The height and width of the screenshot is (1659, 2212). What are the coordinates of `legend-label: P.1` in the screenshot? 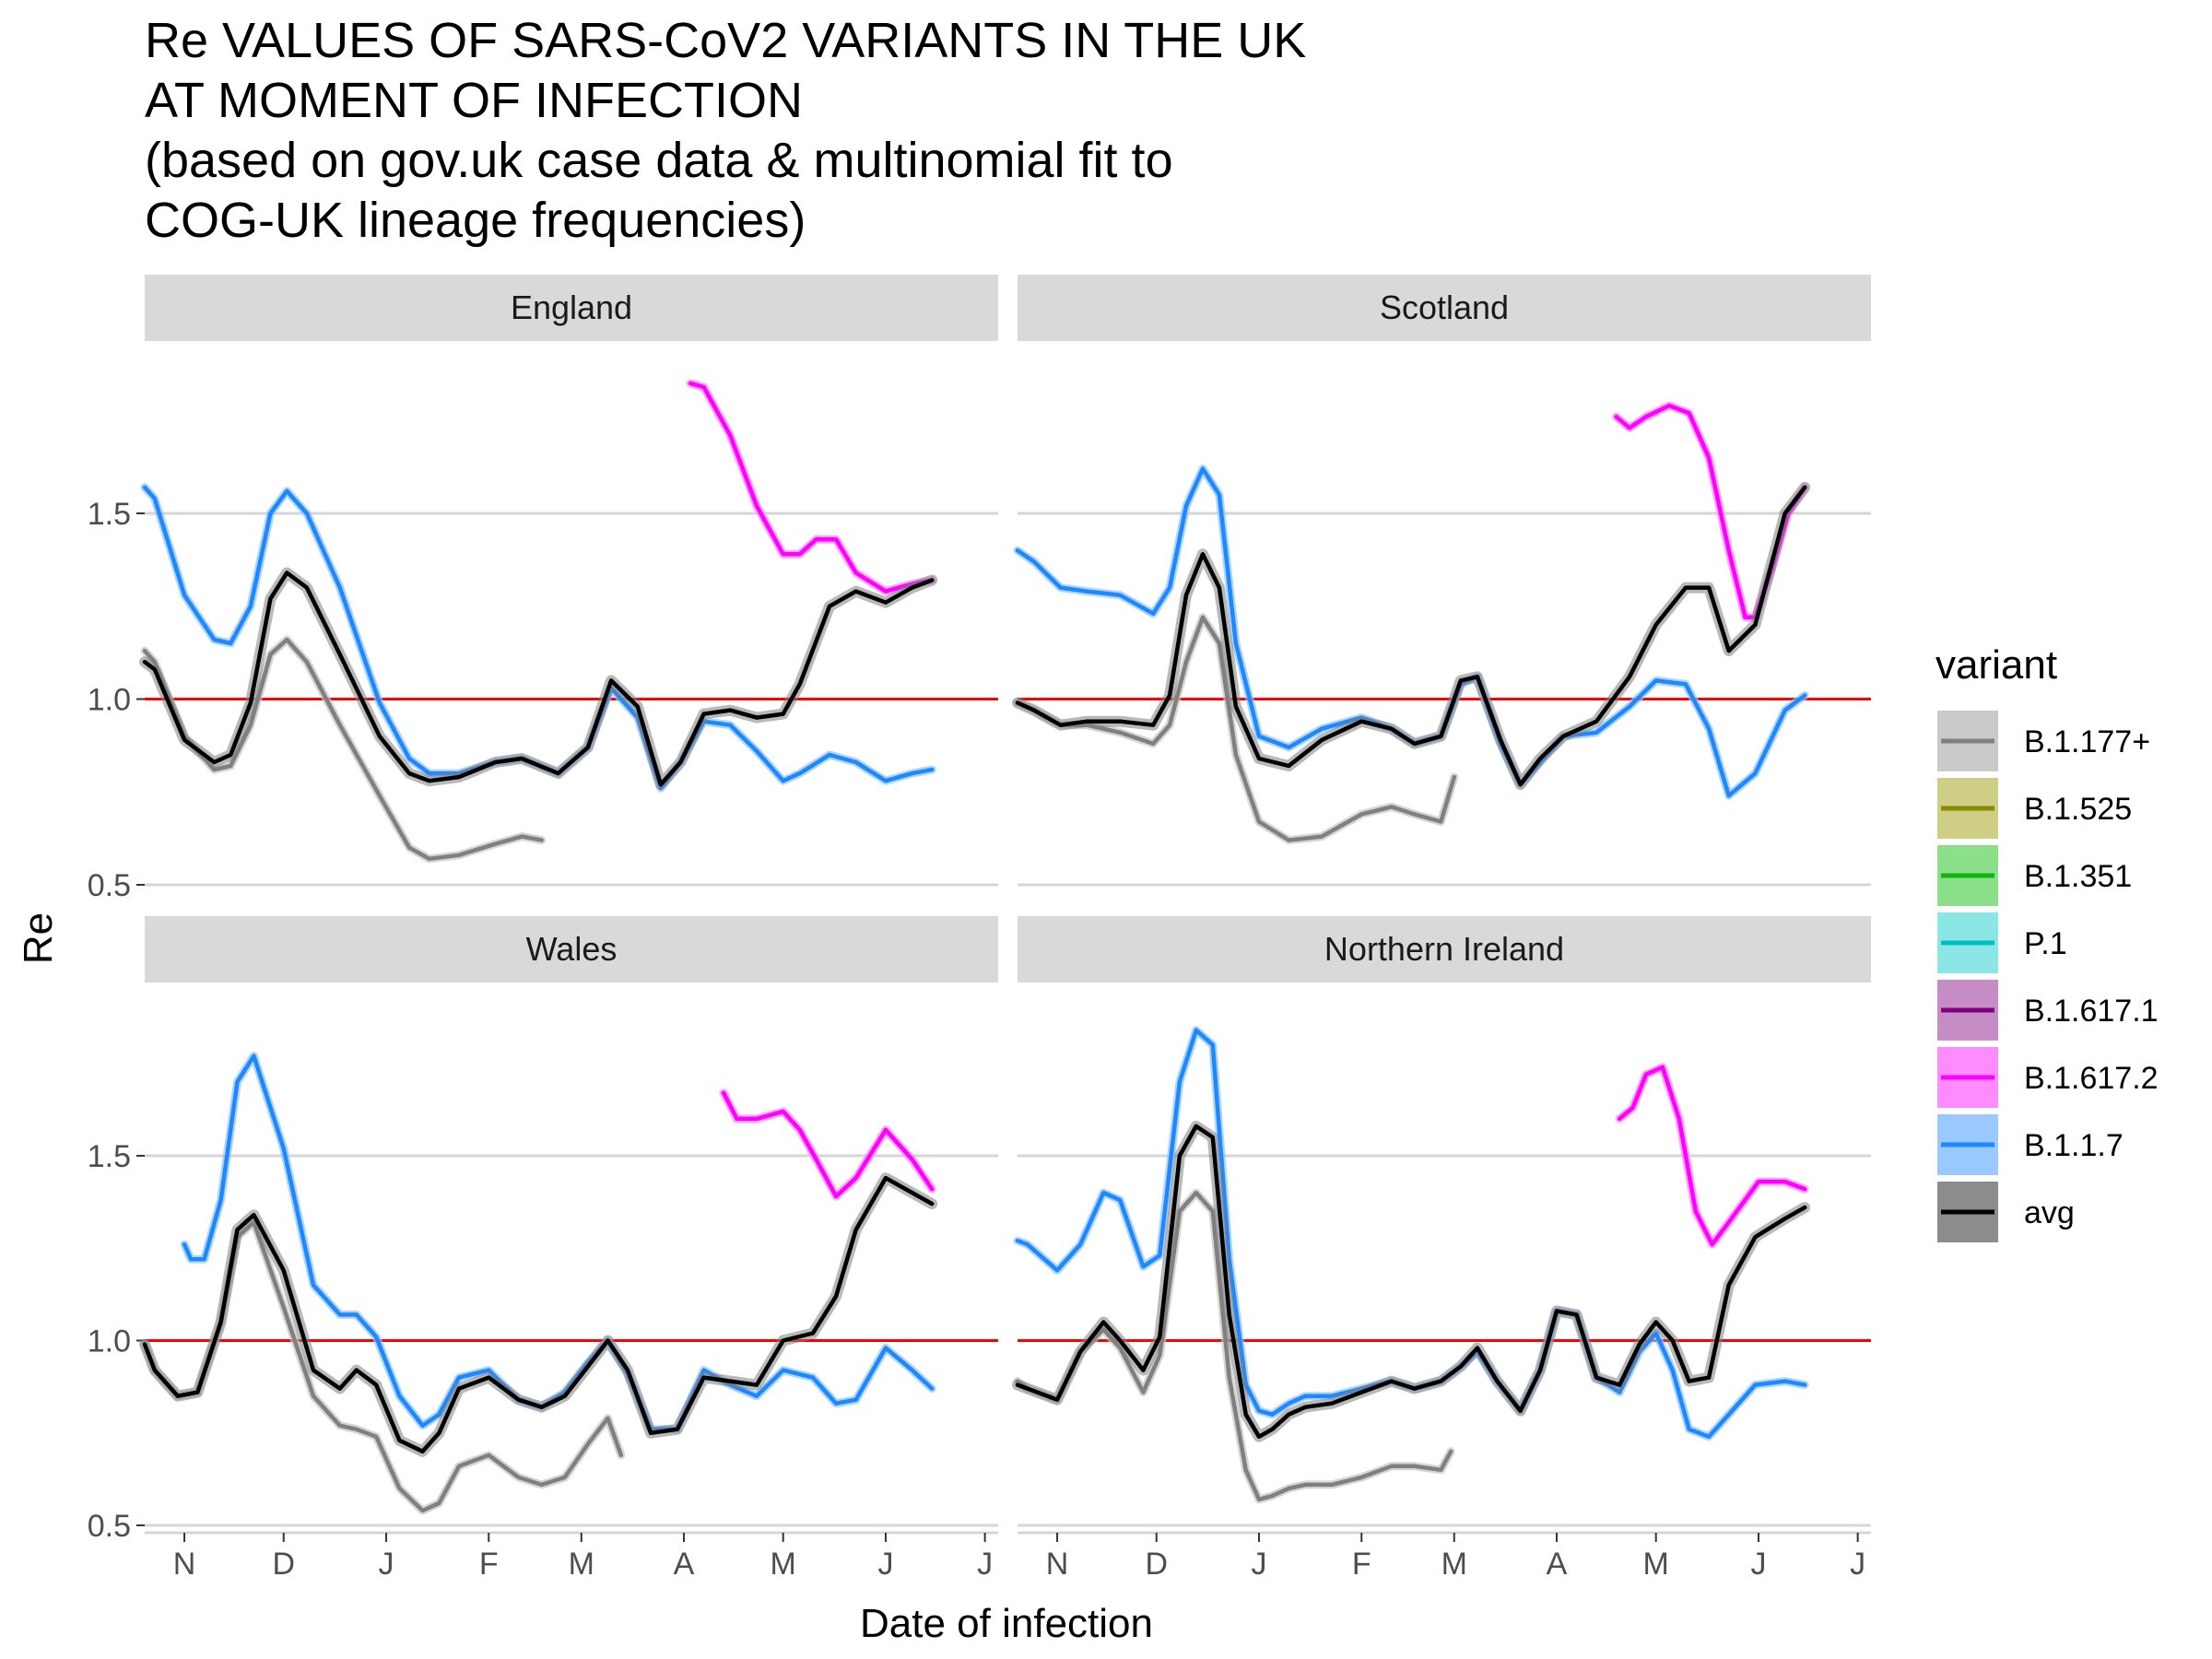 It's located at (2045, 943).